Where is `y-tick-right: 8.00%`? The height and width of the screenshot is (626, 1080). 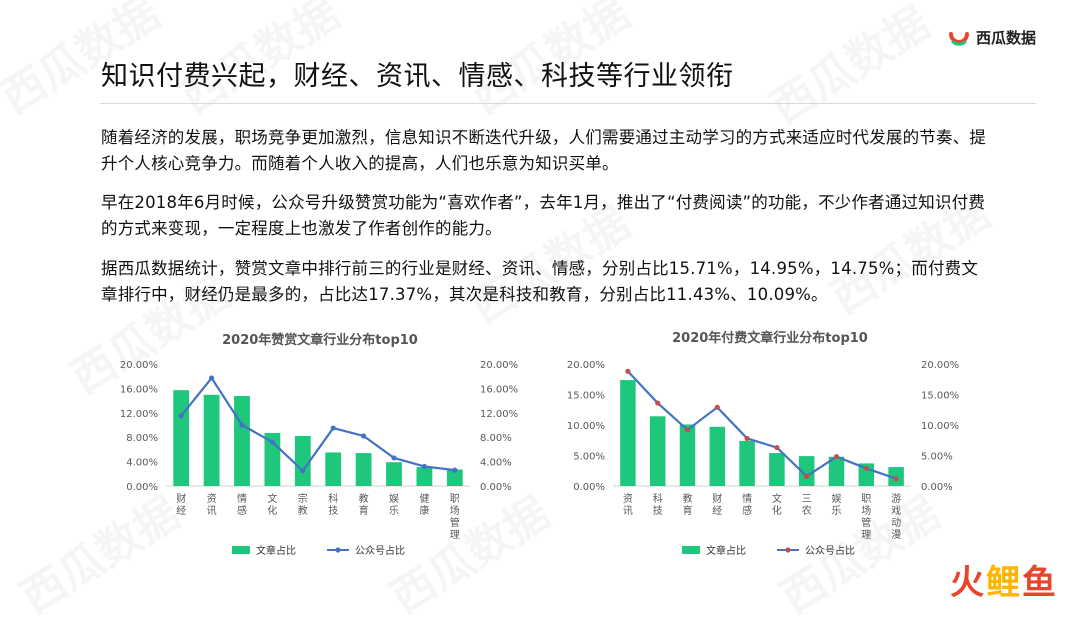 y-tick-right: 8.00% is located at coordinates (496, 438).